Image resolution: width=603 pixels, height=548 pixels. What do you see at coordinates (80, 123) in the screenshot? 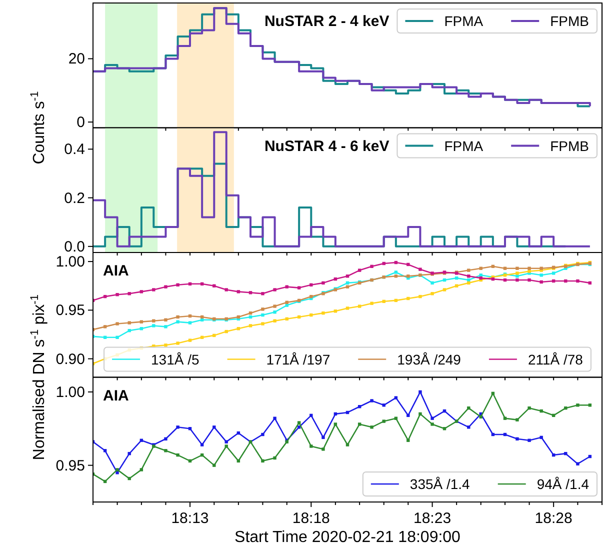
I see `y-tick-label: 0` at bounding box center [80, 123].